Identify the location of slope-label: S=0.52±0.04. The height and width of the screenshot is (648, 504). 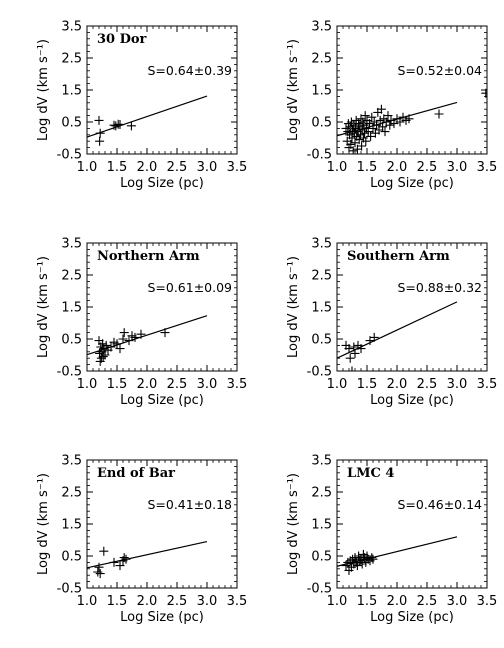
(439, 70).